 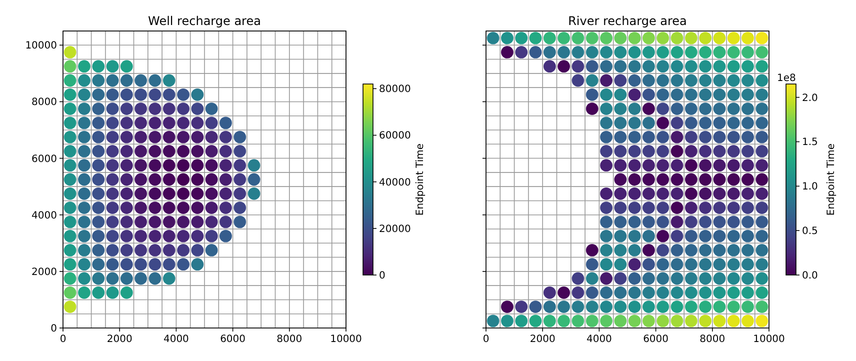 What do you see at coordinates (395, 182) in the screenshot?
I see `color-bar-label: 40000` at bounding box center [395, 182].